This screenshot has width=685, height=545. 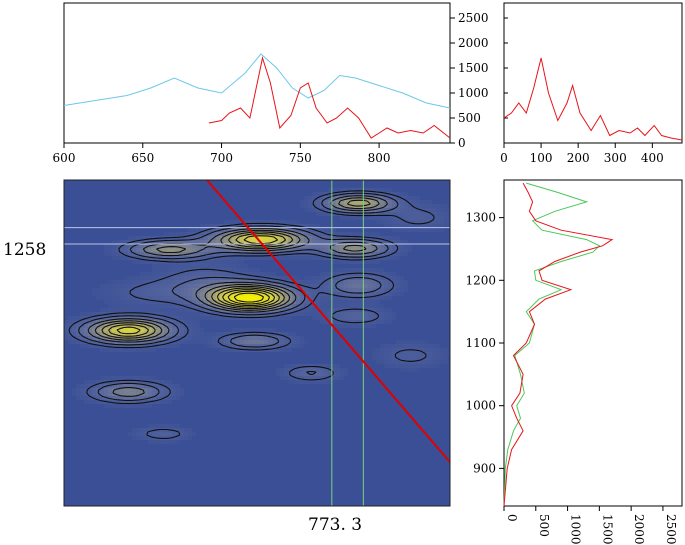 I want to click on top-x-tick-label: 700, so click(x=221, y=158).